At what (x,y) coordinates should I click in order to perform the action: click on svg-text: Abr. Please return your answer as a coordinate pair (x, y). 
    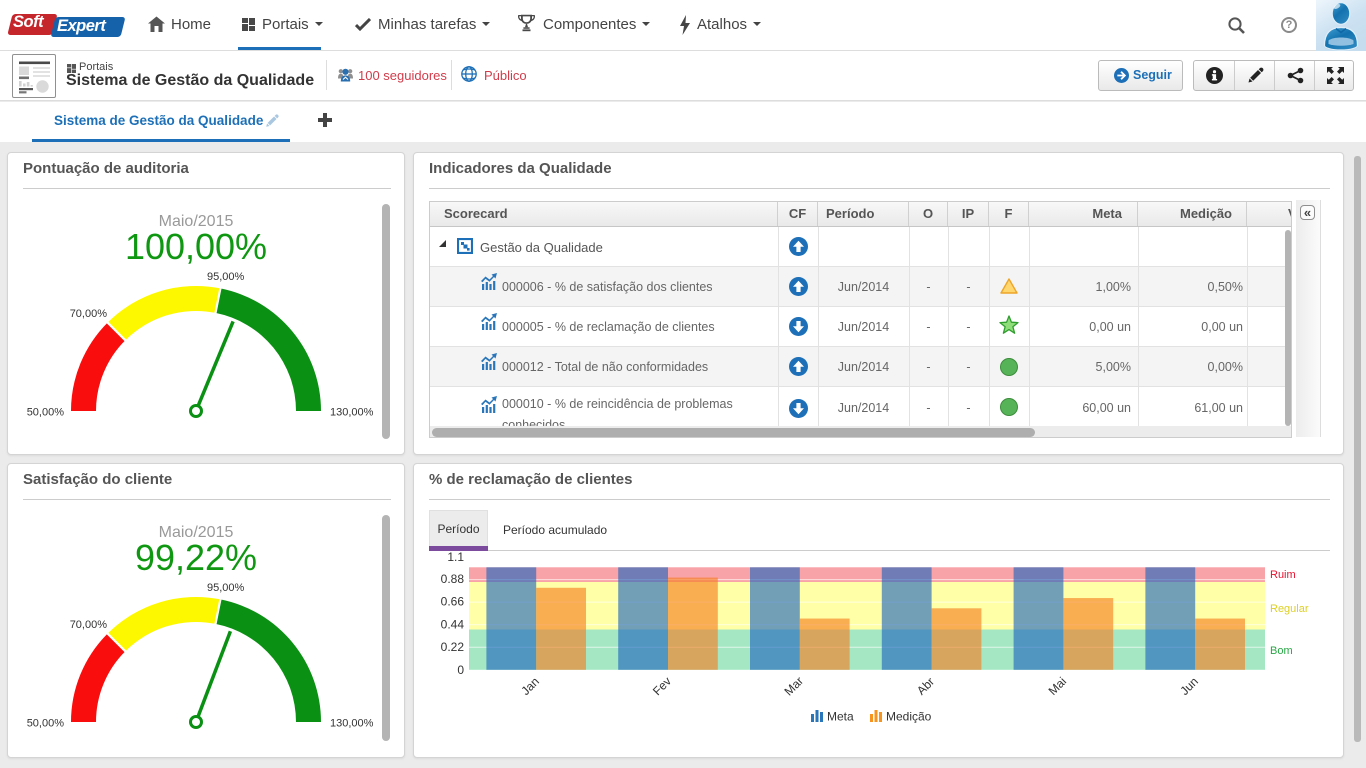
    Looking at the image, I should click on (925, 686).